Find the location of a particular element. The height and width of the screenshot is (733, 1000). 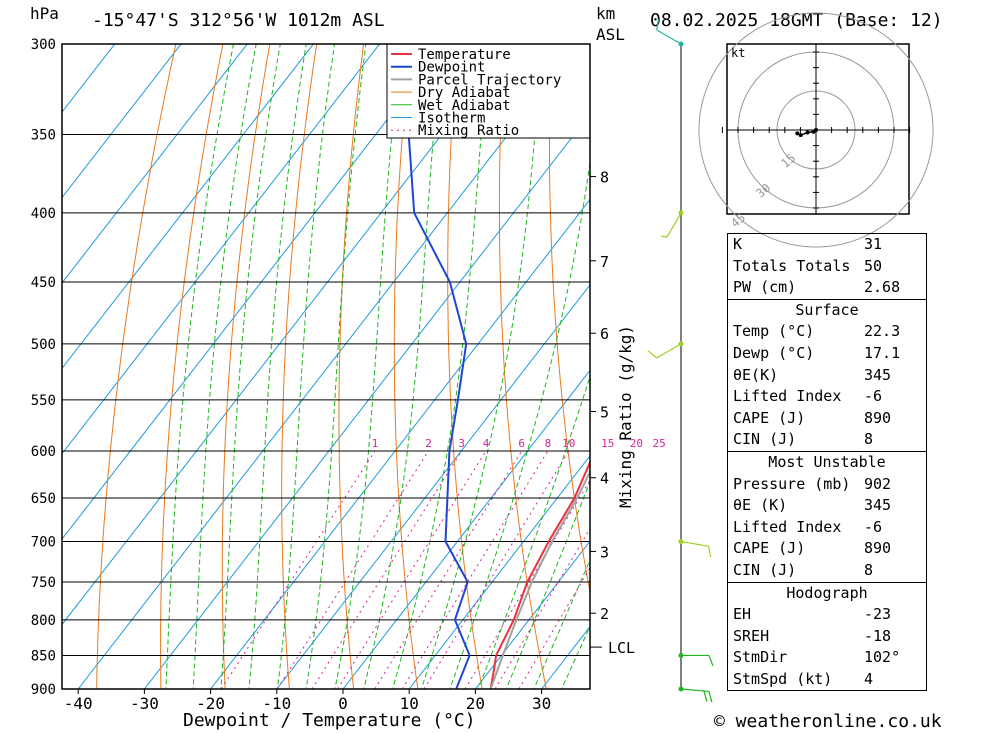

temperature-tick-label: -40 is located at coordinates (78, 703).